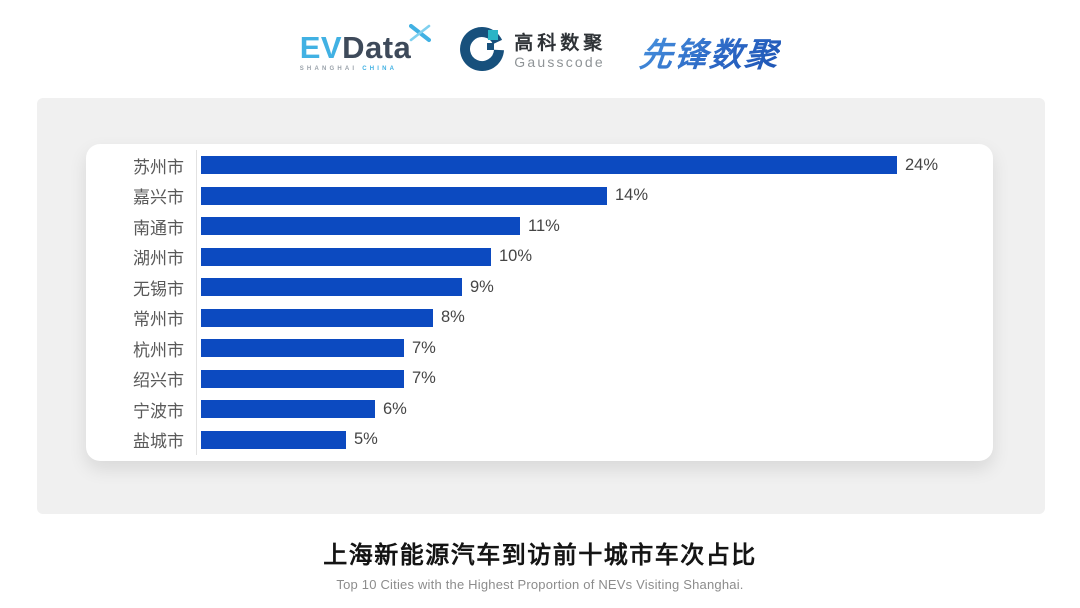 This screenshot has width=1080, height=608. What do you see at coordinates (586, 409) in the screenshot?
I see `bar-area: 6%` at bounding box center [586, 409].